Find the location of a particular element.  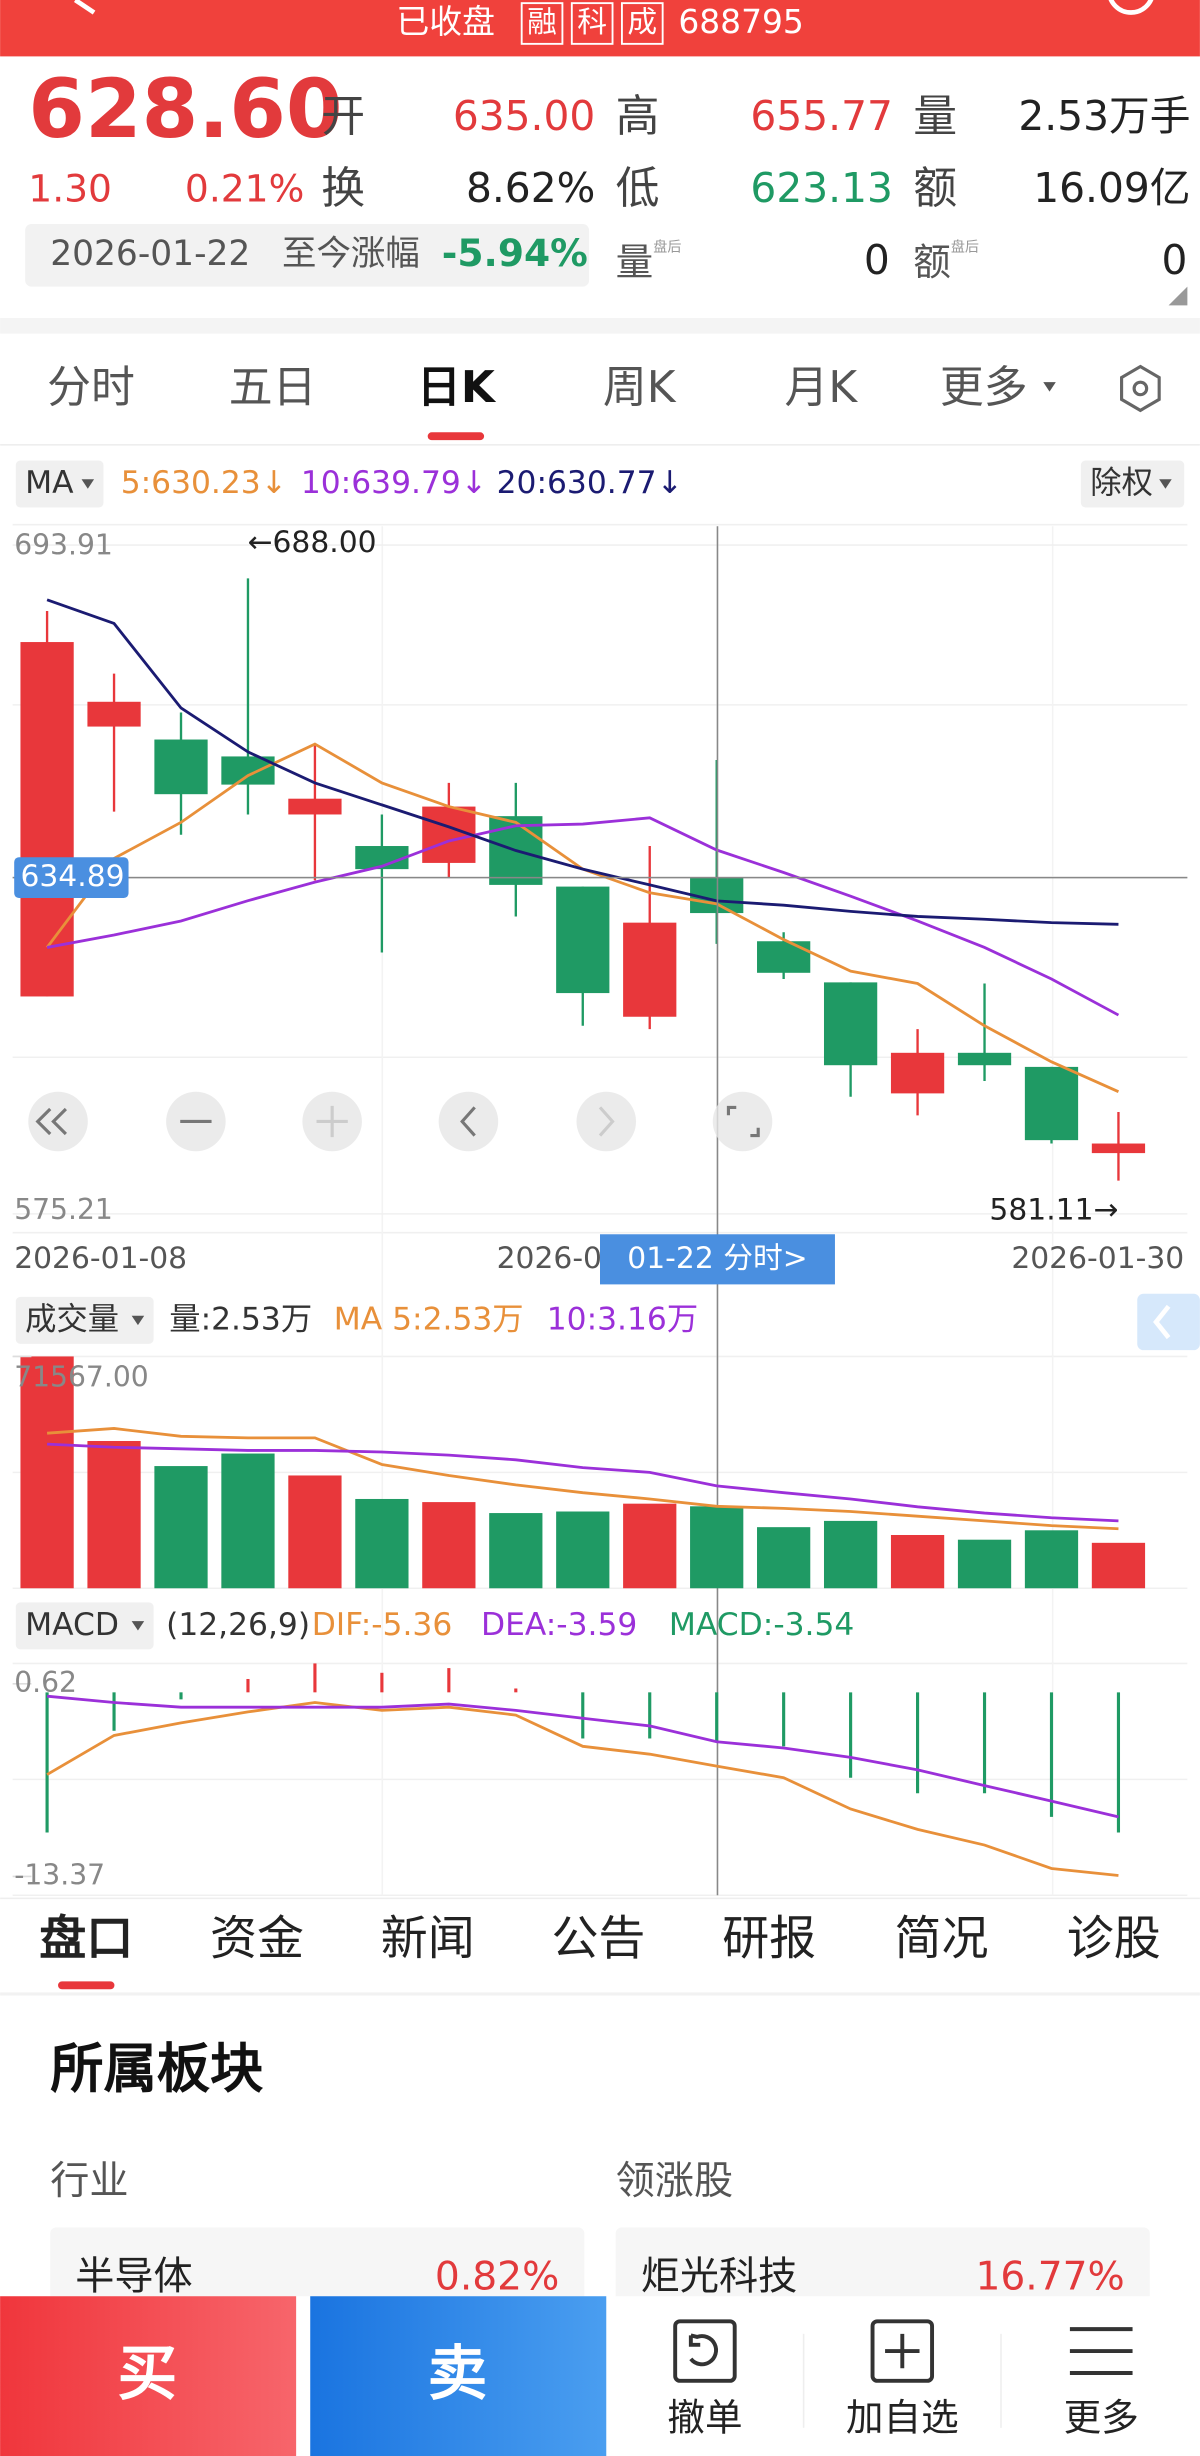

name-char: 融 is located at coordinates (542, 22).